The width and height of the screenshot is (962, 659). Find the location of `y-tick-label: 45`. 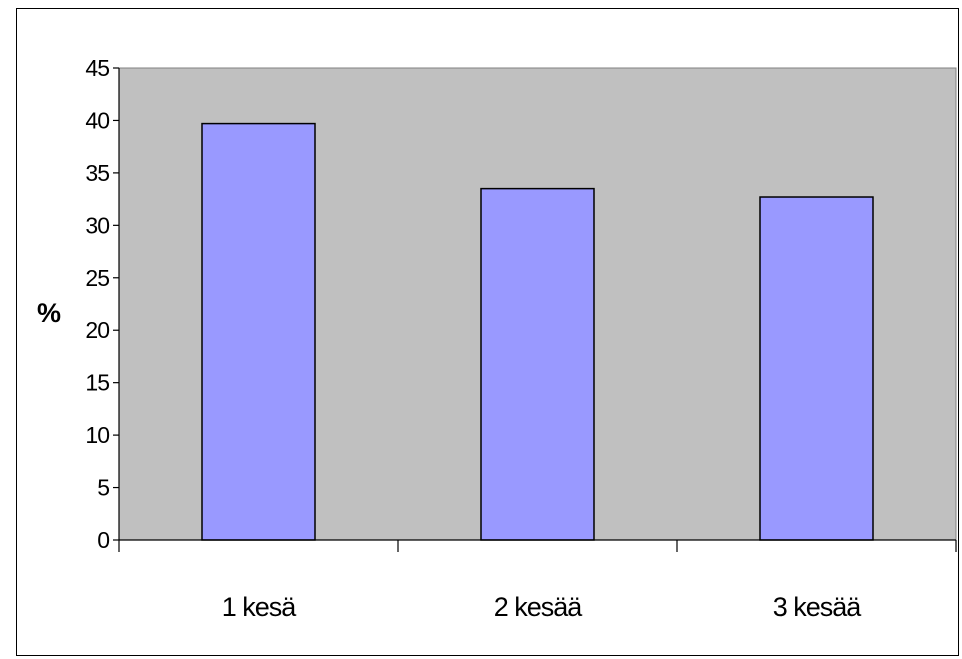

y-tick-label: 45 is located at coordinates (97, 68).